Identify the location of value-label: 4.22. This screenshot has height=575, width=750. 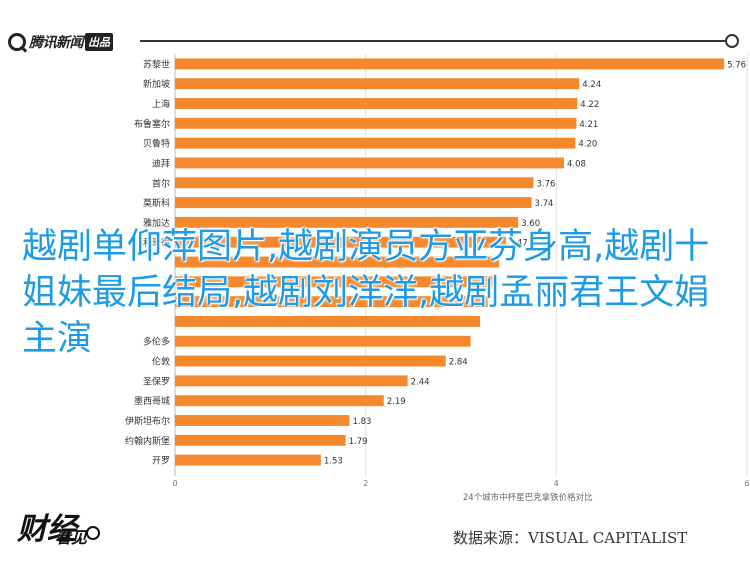
(589, 105).